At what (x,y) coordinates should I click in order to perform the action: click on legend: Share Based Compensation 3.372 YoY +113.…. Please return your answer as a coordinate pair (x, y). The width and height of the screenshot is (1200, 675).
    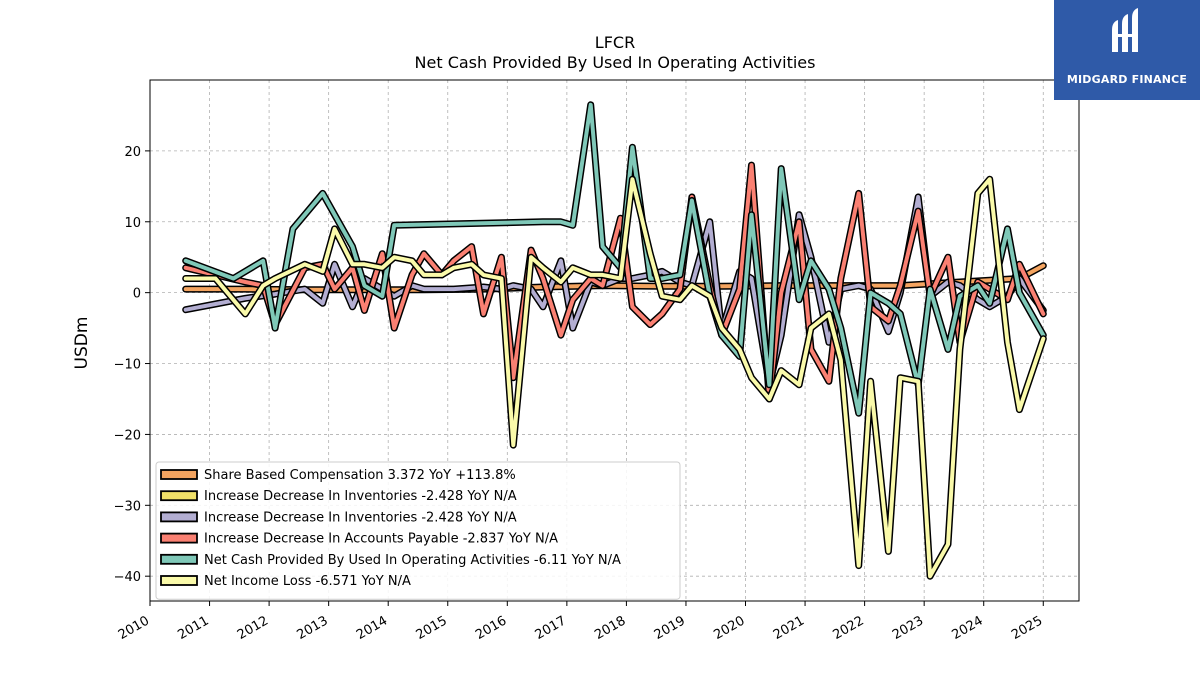
    Looking at the image, I should click on (418, 530).